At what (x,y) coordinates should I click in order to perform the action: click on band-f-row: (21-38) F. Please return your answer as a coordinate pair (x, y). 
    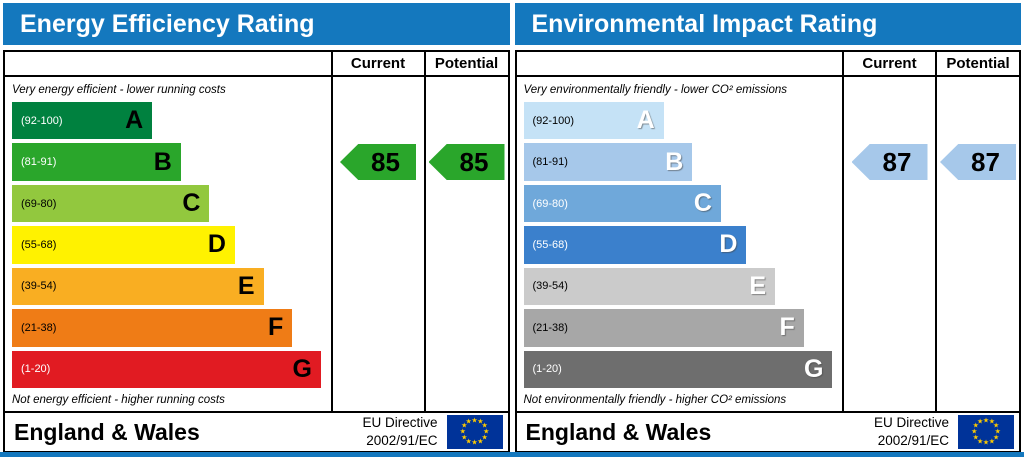
    Looking at the image, I should click on (171, 327).